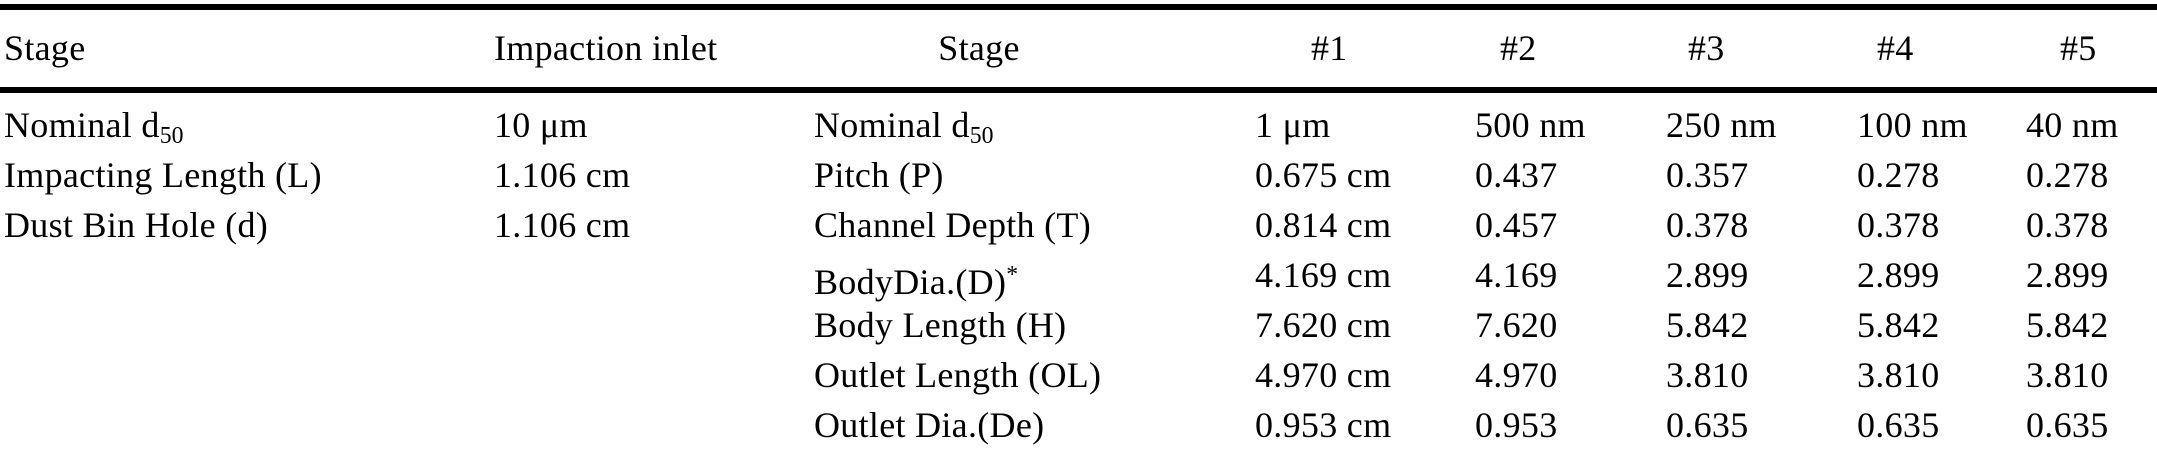 The image size is (2157, 467). Describe the element at coordinates (1516, 225) in the screenshot. I see `stage2-value: 0.457` at that location.